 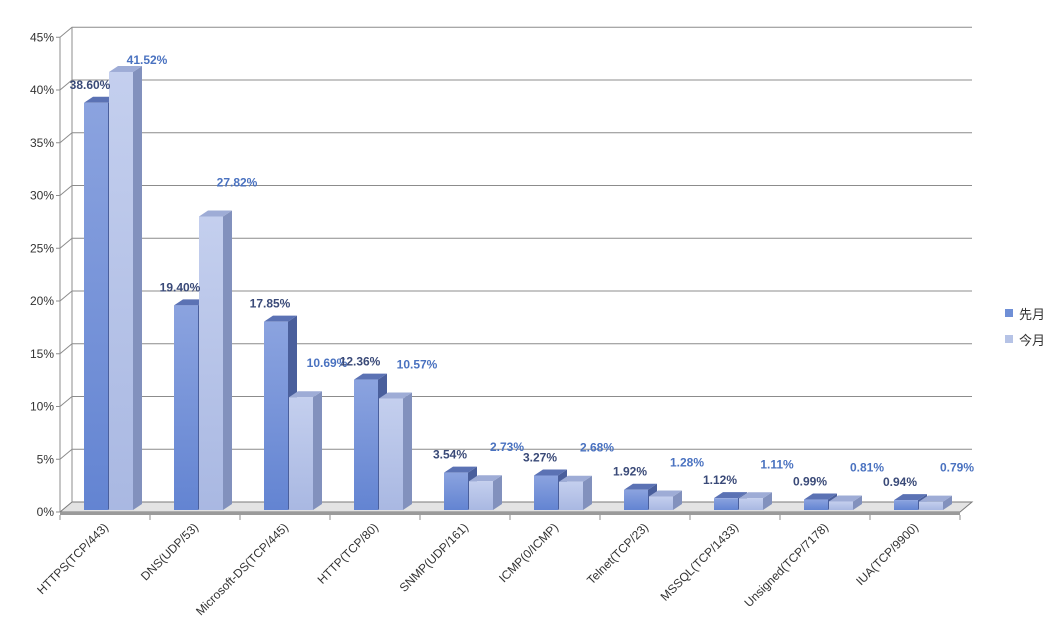 I want to click on data-label: 1.12%, so click(x=720, y=480).